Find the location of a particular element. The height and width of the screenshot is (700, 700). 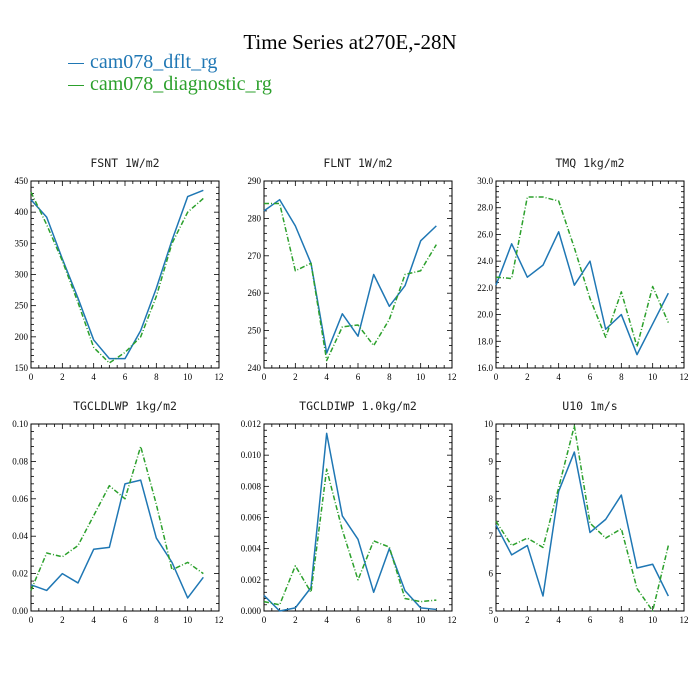

panel-title: TGCLDLWP 1kg/m2 is located at coordinates (125, 406).